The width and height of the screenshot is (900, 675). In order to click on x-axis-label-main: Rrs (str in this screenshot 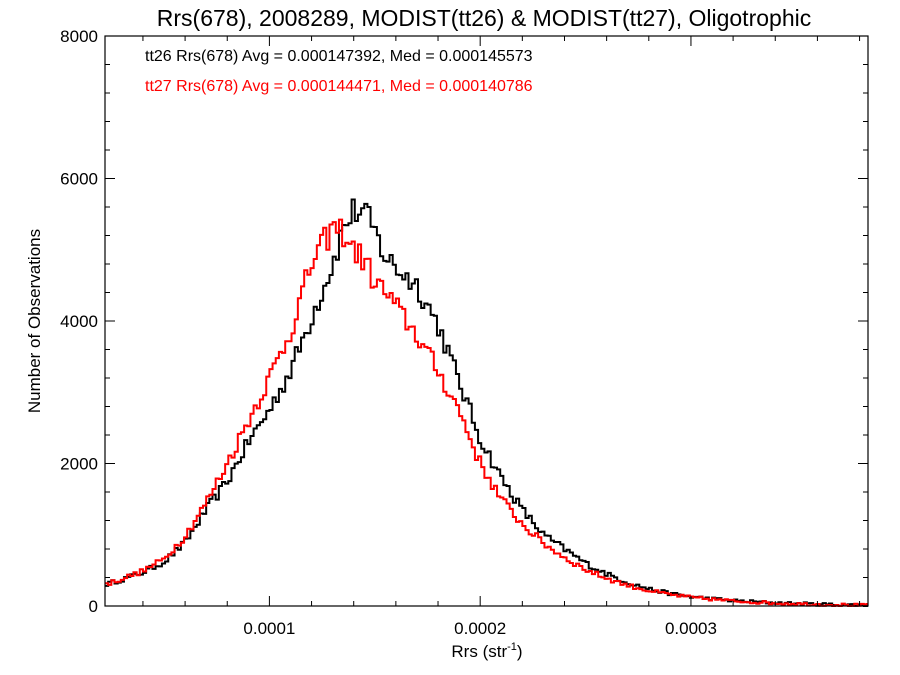, I will do `click(479, 651)`.